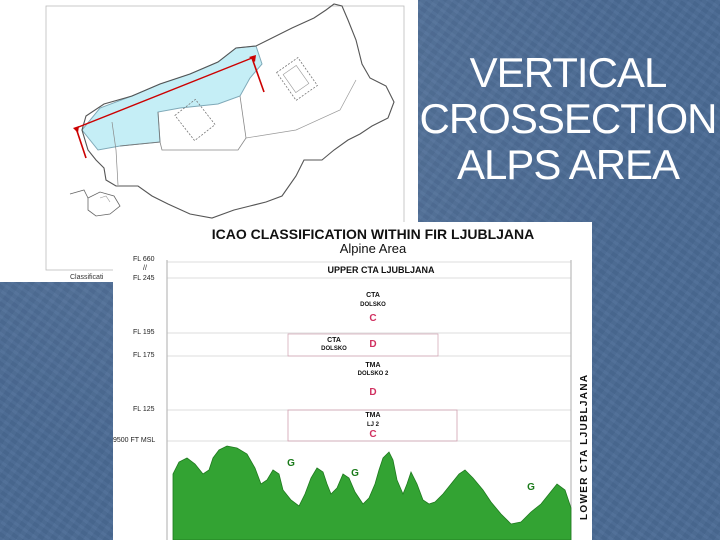 Image resolution: width=720 pixels, height=540 pixels. What do you see at coordinates (584, 446) in the screenshot?
I see `lower-cta-label: LOWER CTA LJUBLJANA` at bounding box center [584, 446].